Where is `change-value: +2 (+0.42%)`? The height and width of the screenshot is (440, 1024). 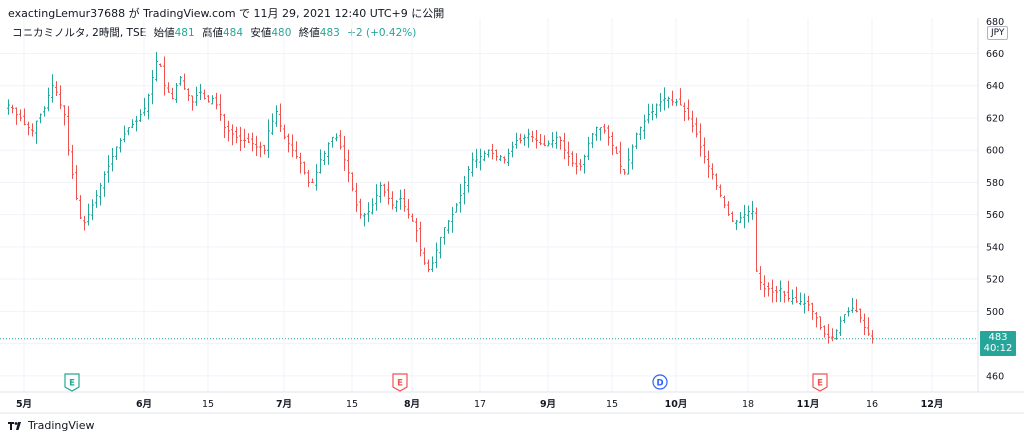
change-value: +2 (+0.42%) is located at coordinates (382, 33).